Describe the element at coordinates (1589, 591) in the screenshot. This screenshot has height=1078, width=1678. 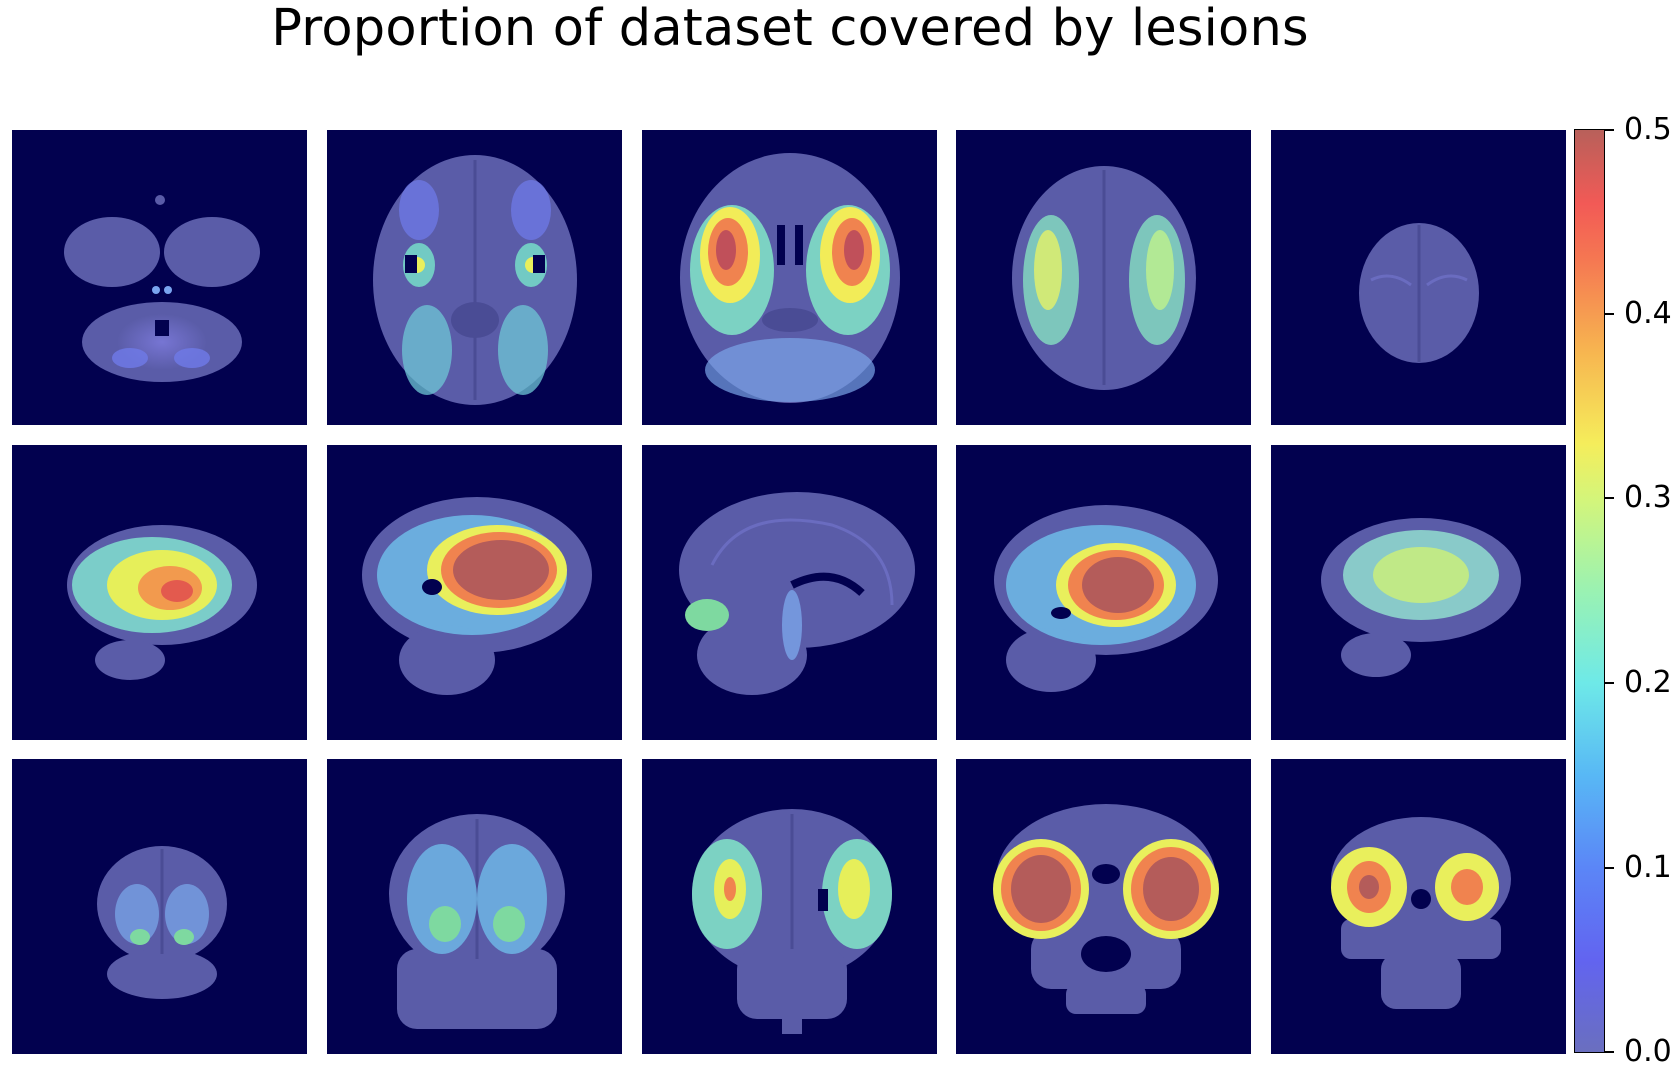
I see `colorbar` at that location.